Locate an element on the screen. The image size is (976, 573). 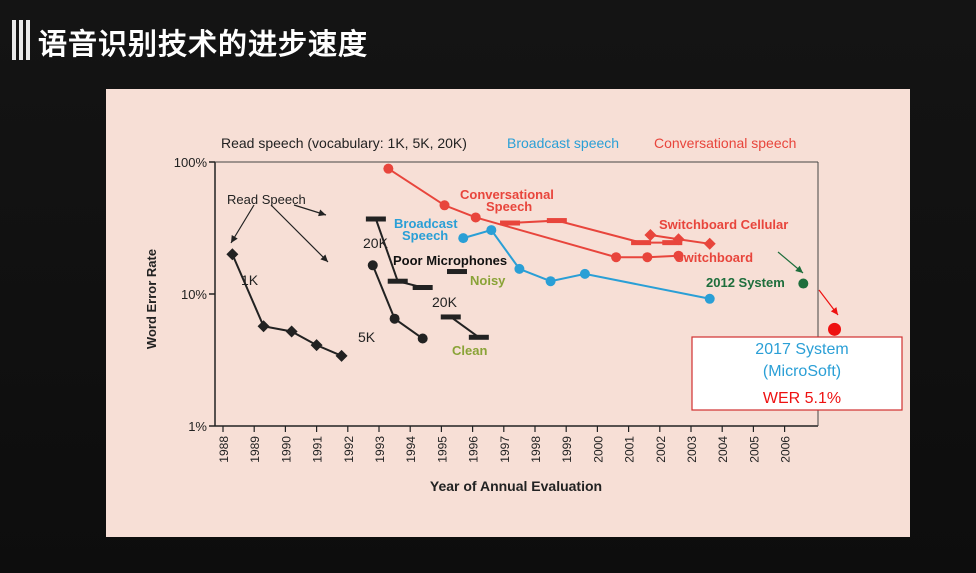
x-tick-label: 1999 is located at coordinates (567, 449).